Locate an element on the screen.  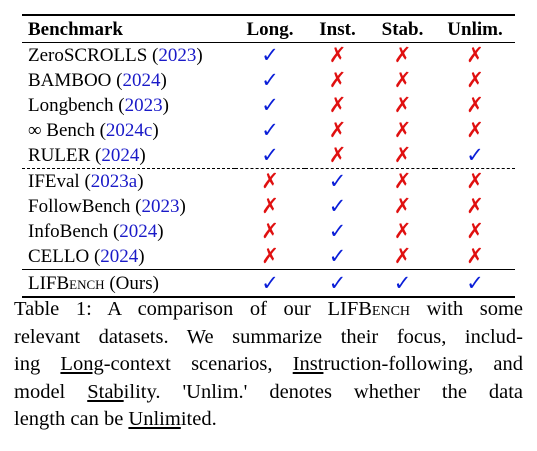
citation-year-link: 2024c is located at coordinates (129, 130).